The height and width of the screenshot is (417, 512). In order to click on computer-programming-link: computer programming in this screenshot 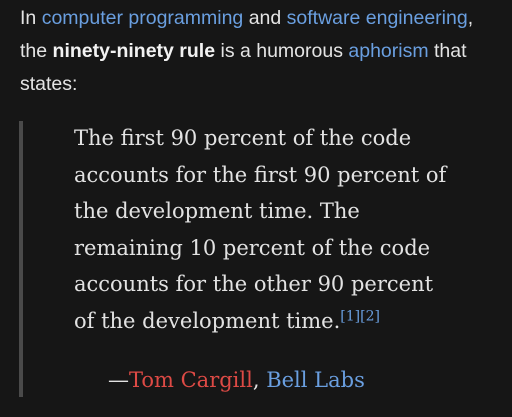, I will do `click(142, 18)`.